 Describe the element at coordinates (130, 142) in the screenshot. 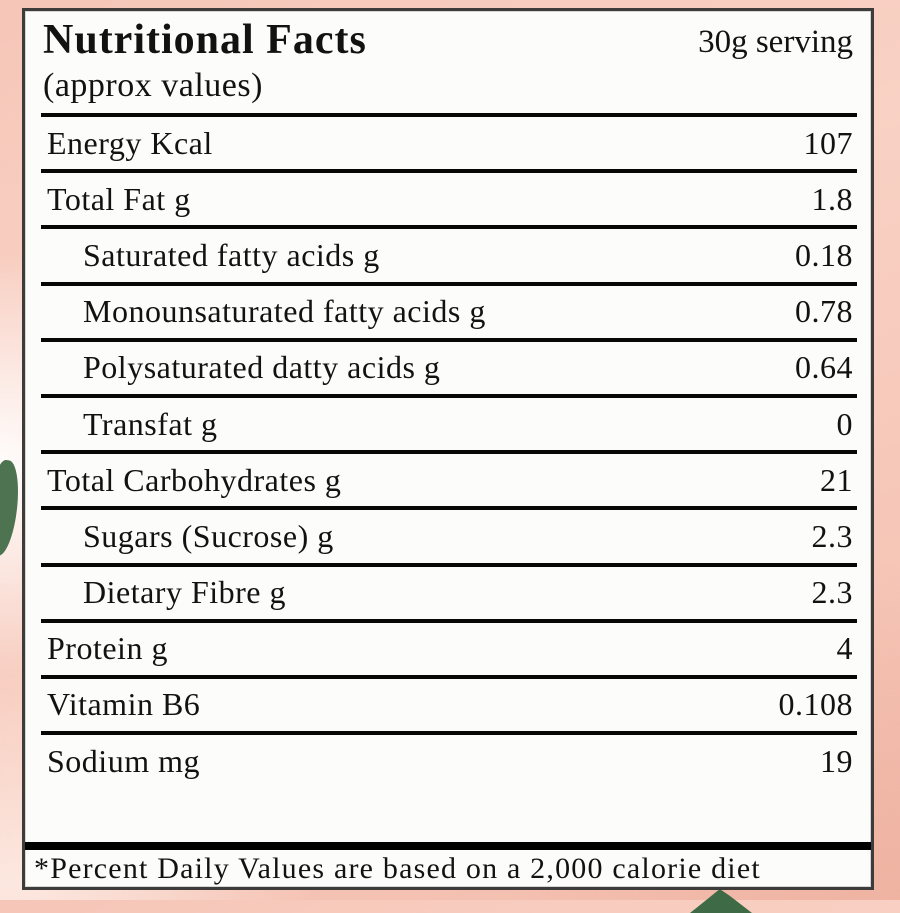

I see `nutrient-name: Energy Kcal` at that location.